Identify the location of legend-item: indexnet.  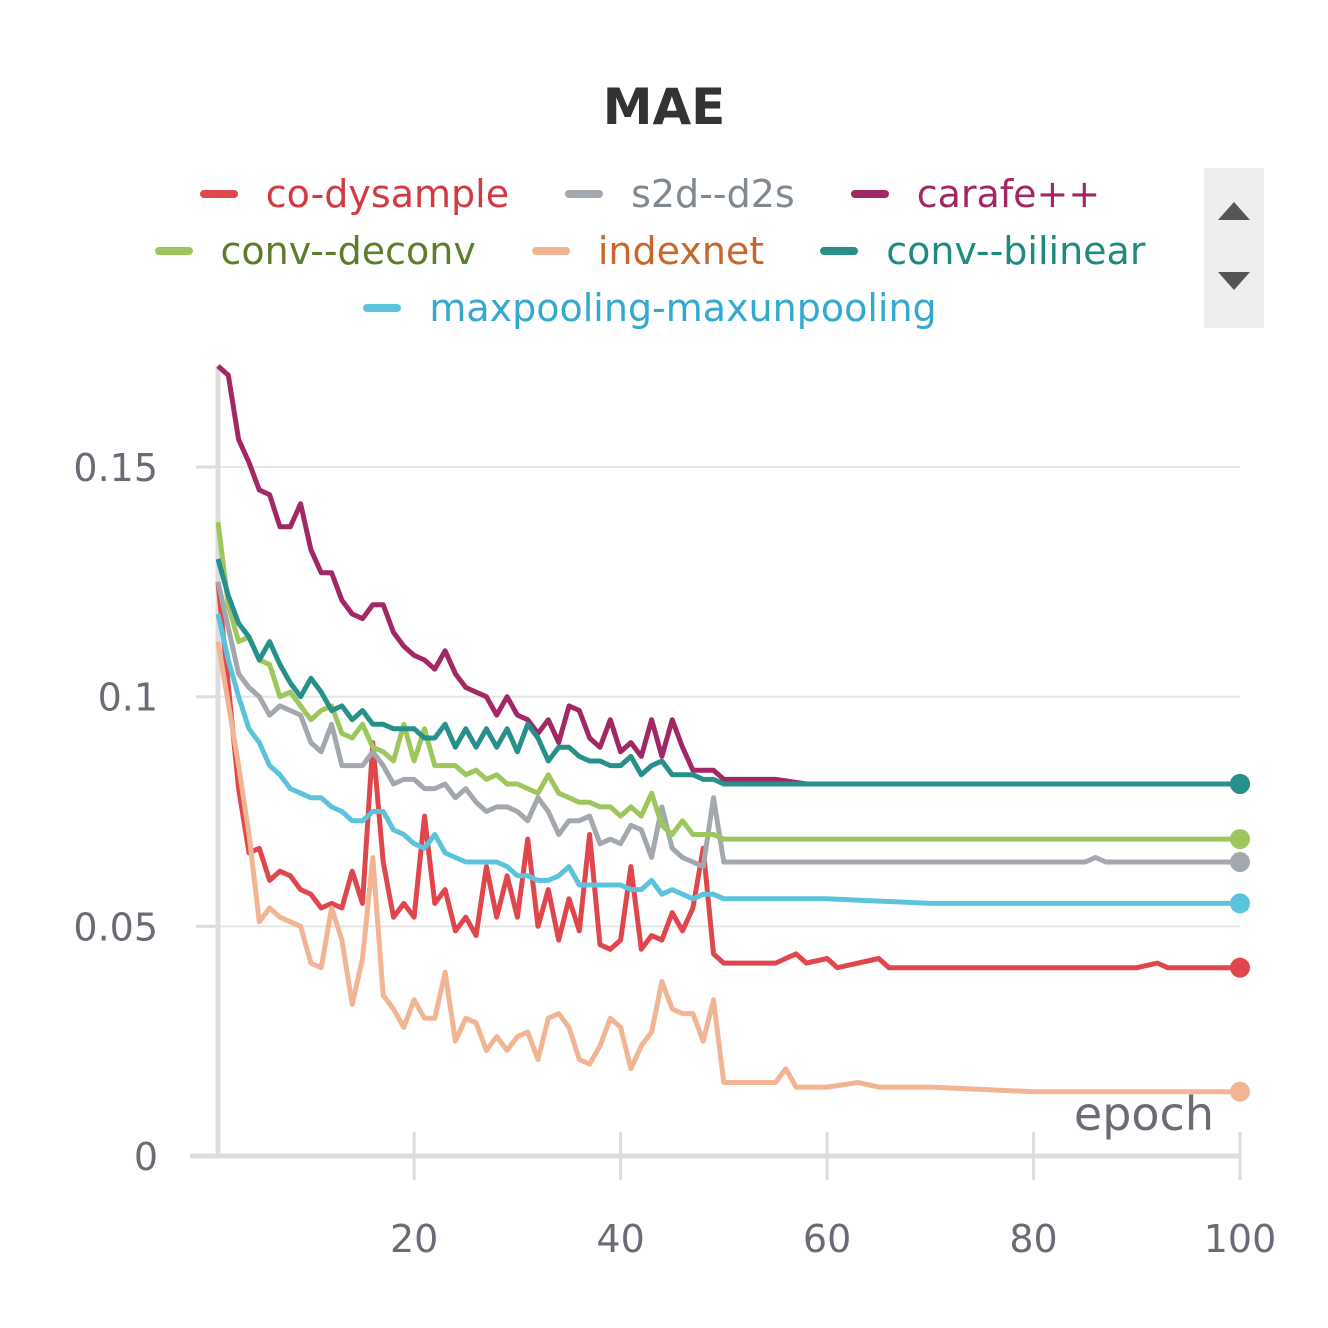
(648, 250).